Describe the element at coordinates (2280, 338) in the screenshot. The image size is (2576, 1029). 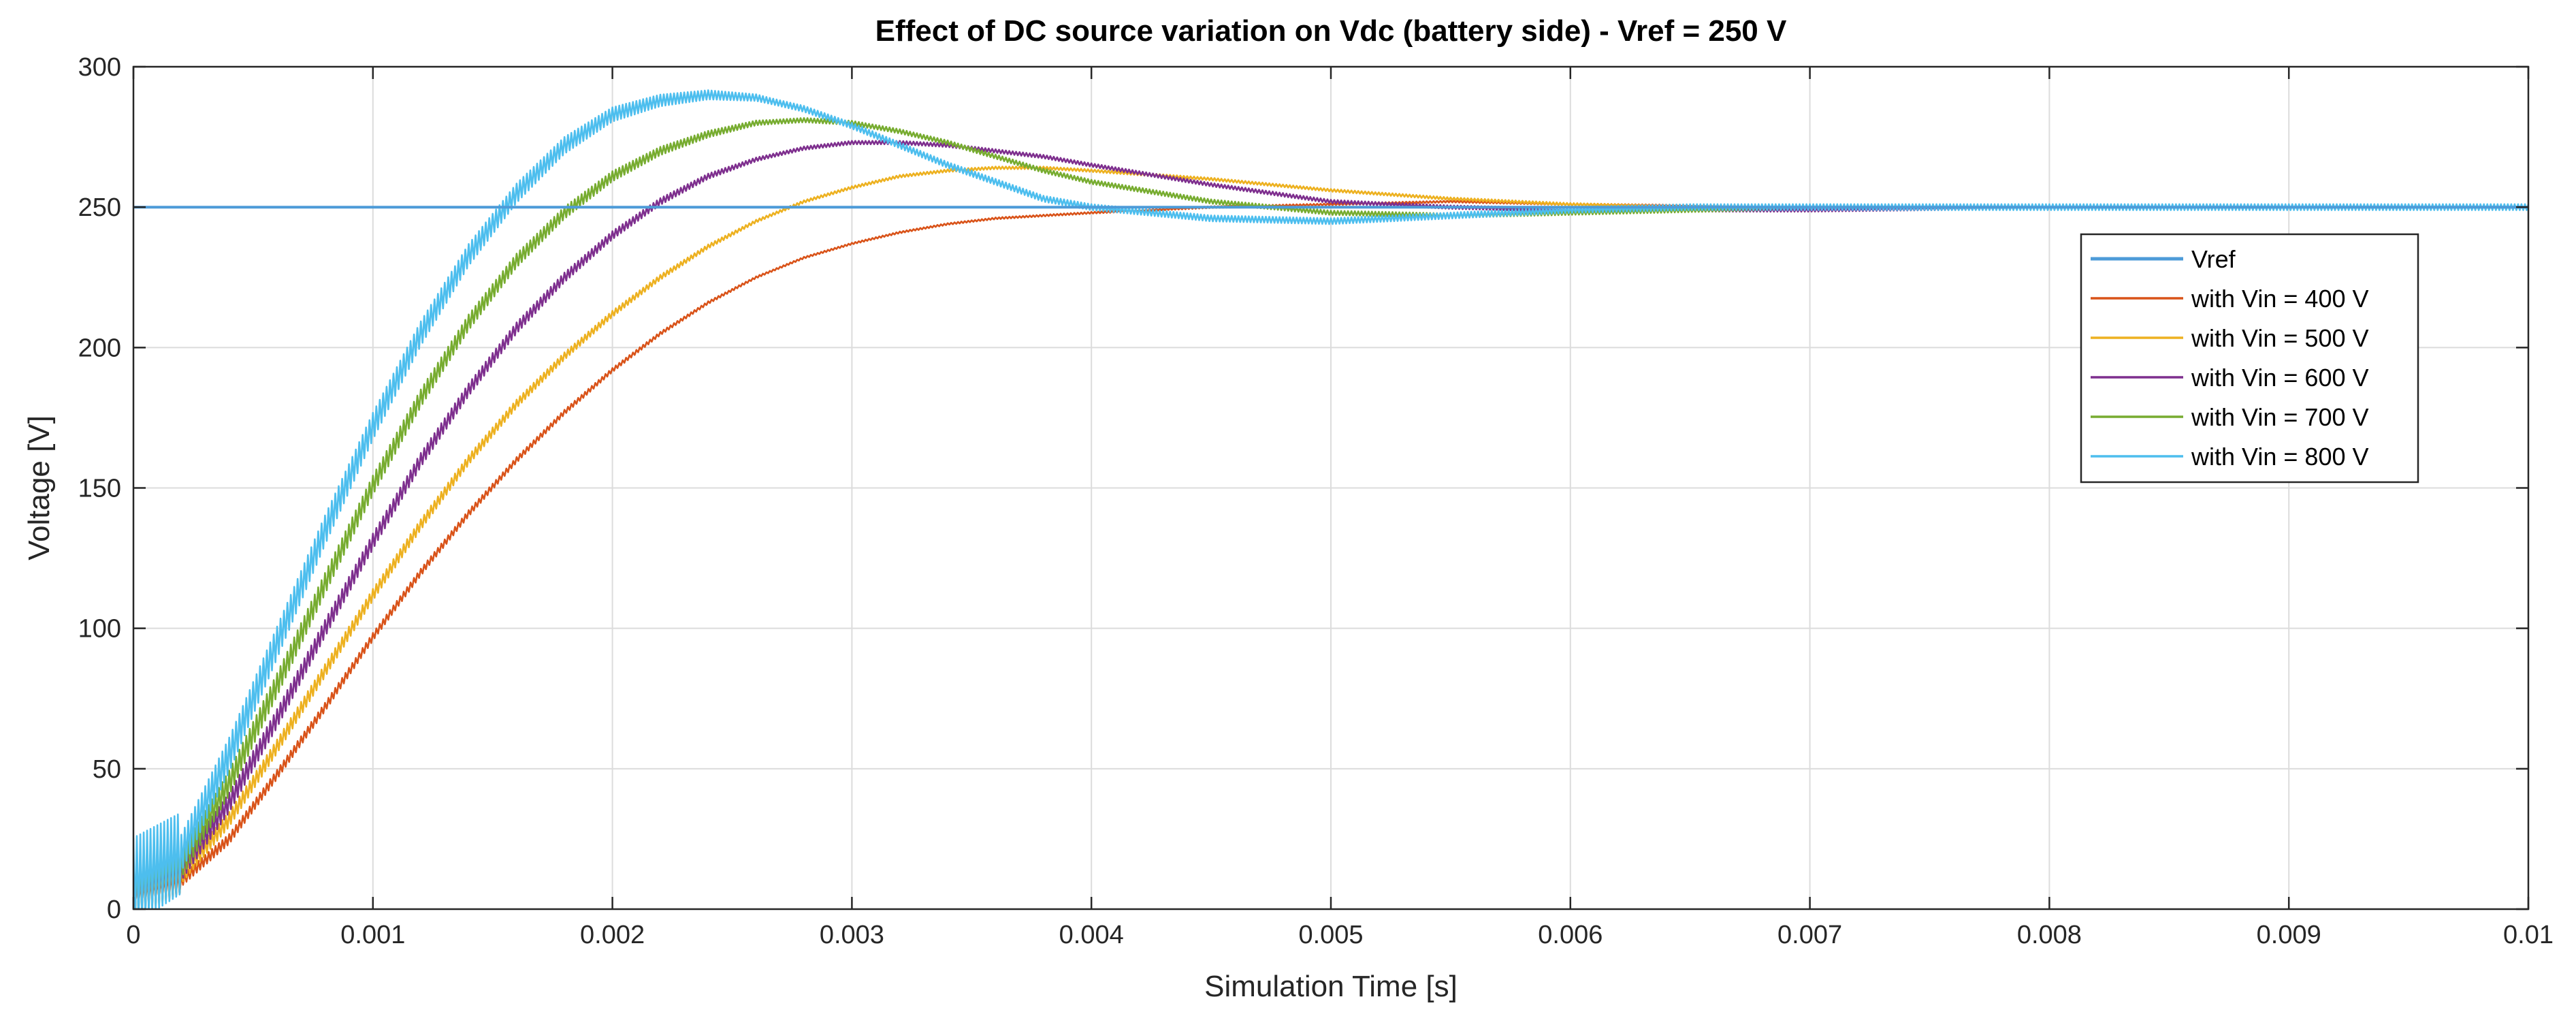
I see `legend-entry-label: with Vin = 500 V` at that location.